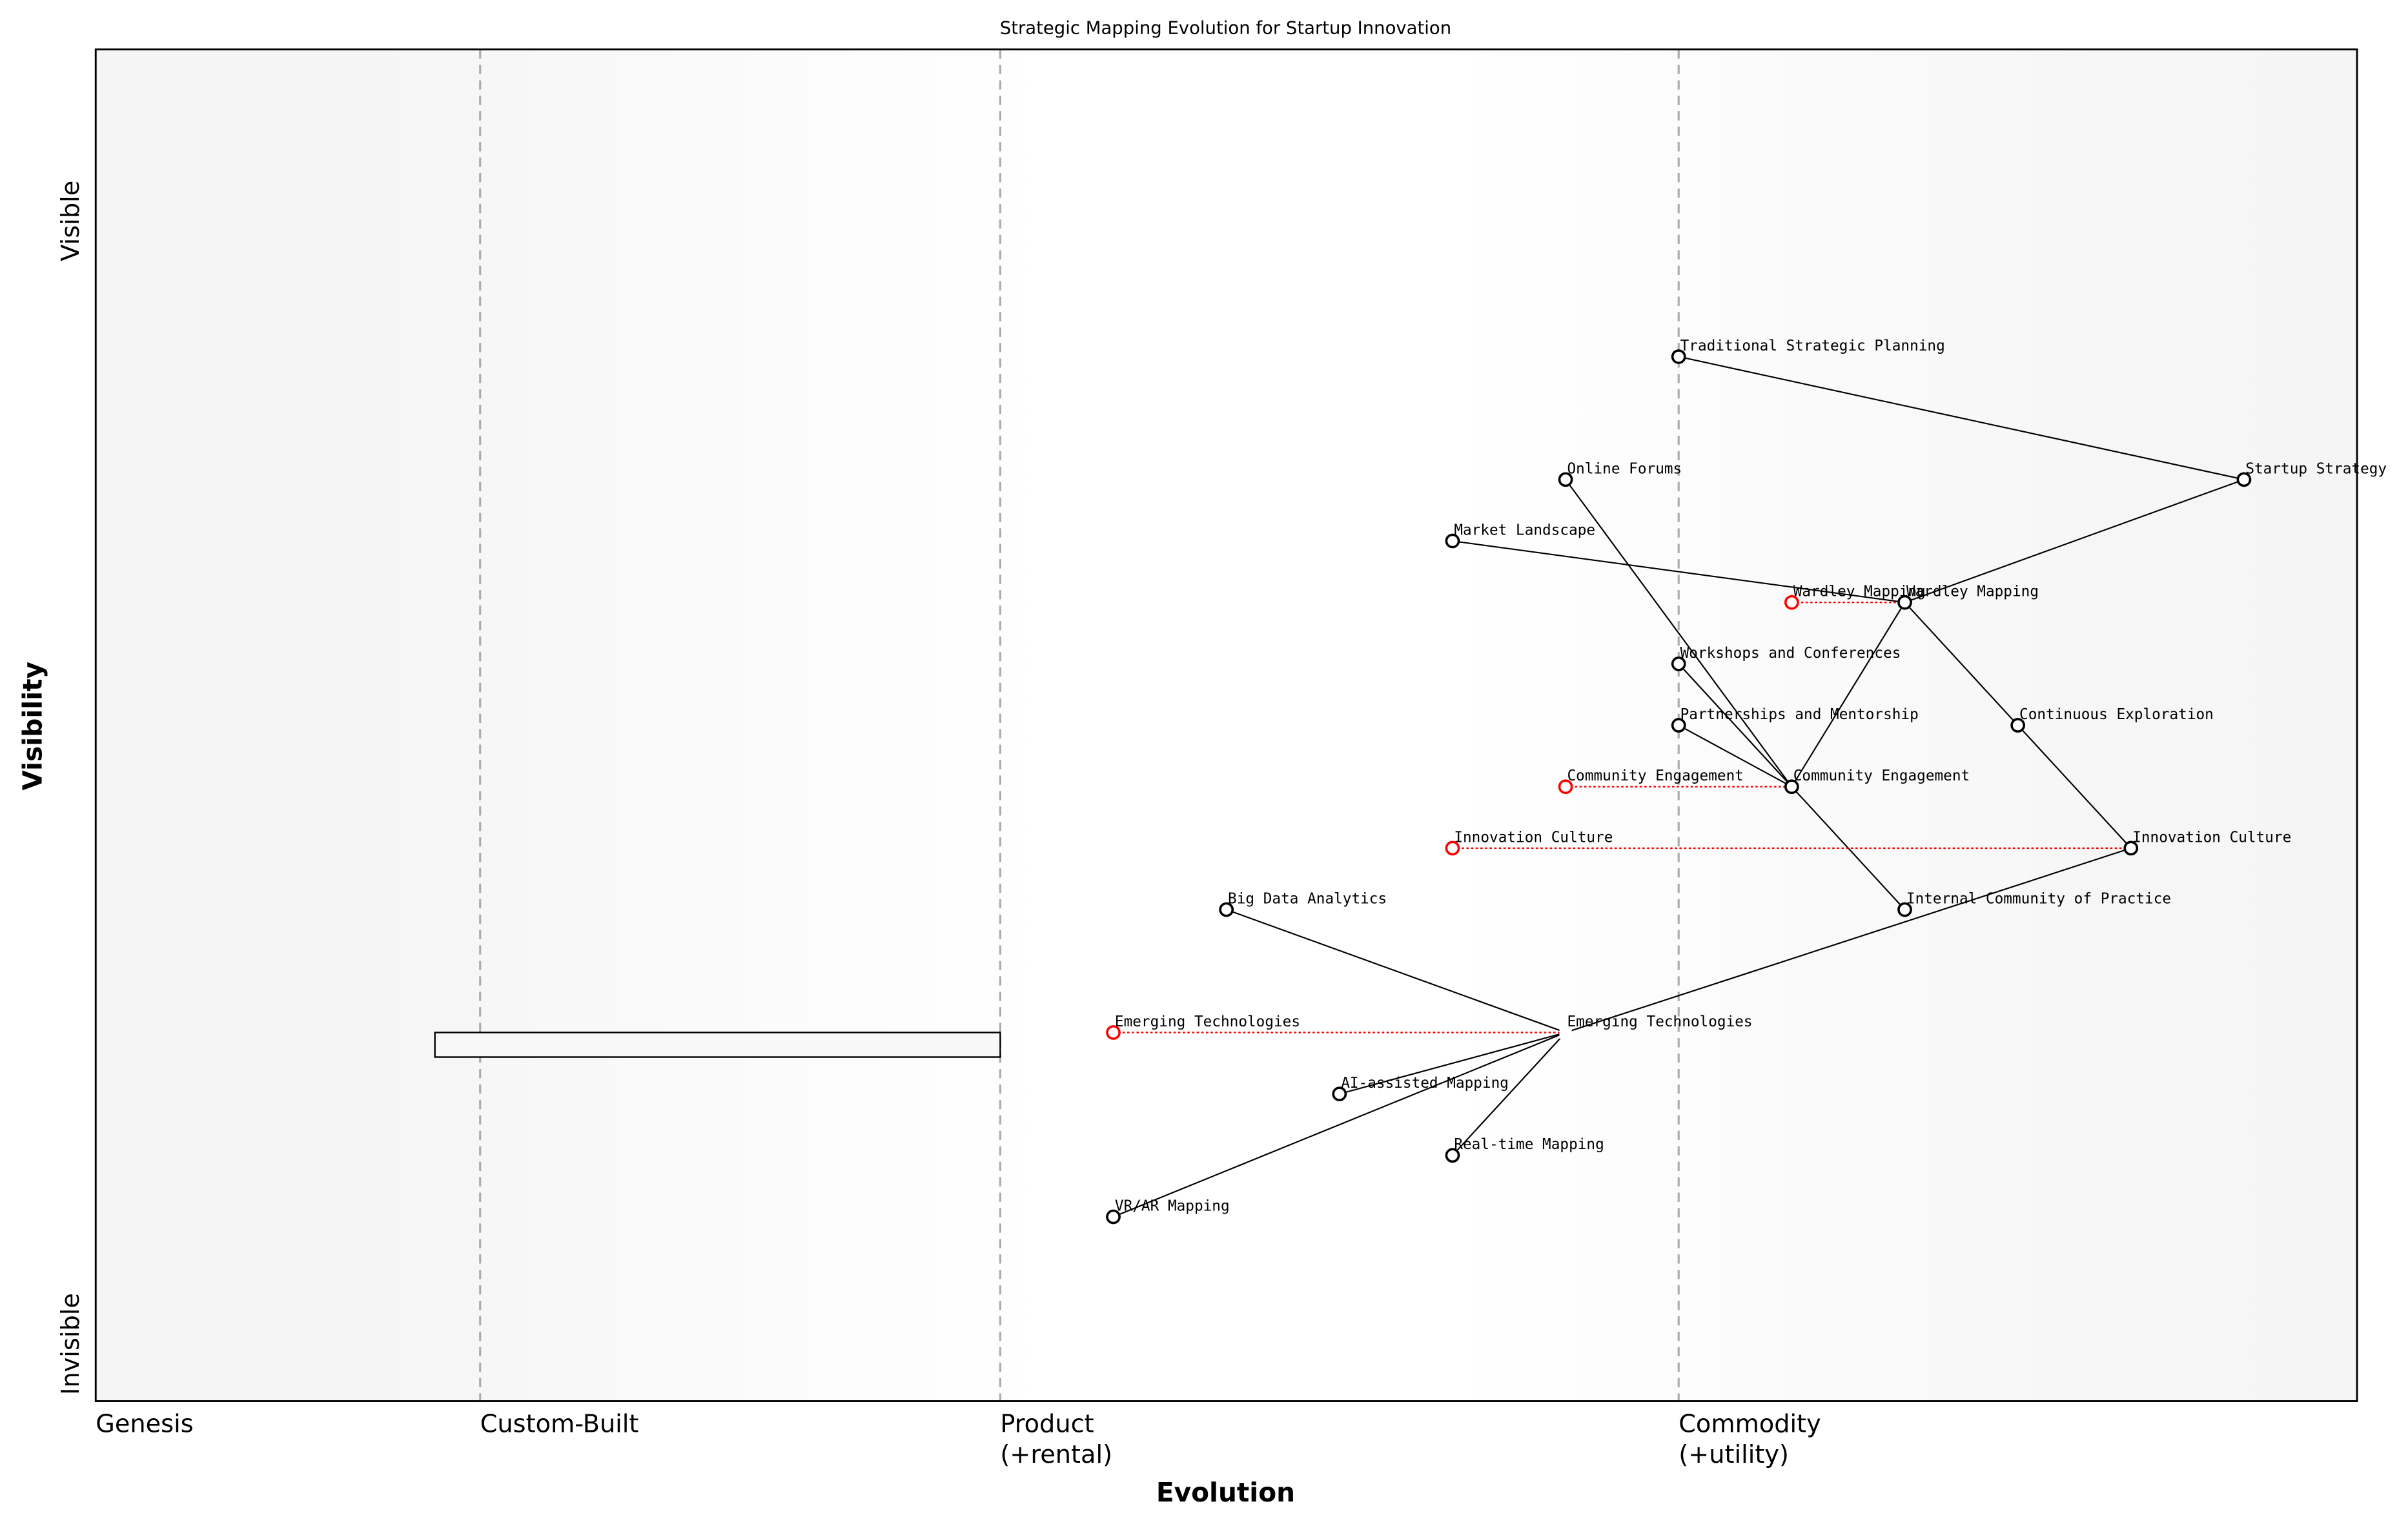 The height and width of the screenshot is (1517, 2408). I want to click on component-label: Emerging Technologies, so click(1659, 1022).